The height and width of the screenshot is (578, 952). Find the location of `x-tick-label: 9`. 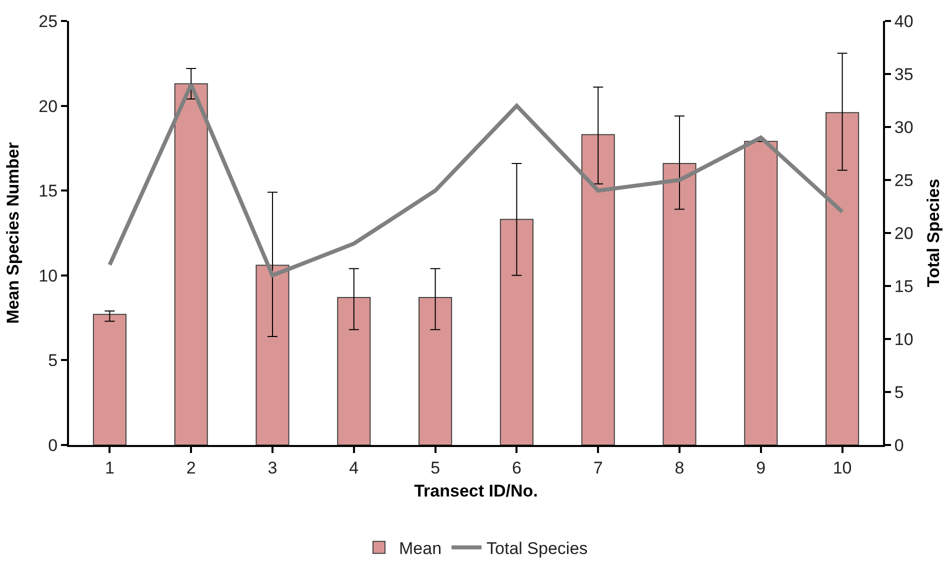

x-tick-label: 9 is located at coordinates (761, 468).